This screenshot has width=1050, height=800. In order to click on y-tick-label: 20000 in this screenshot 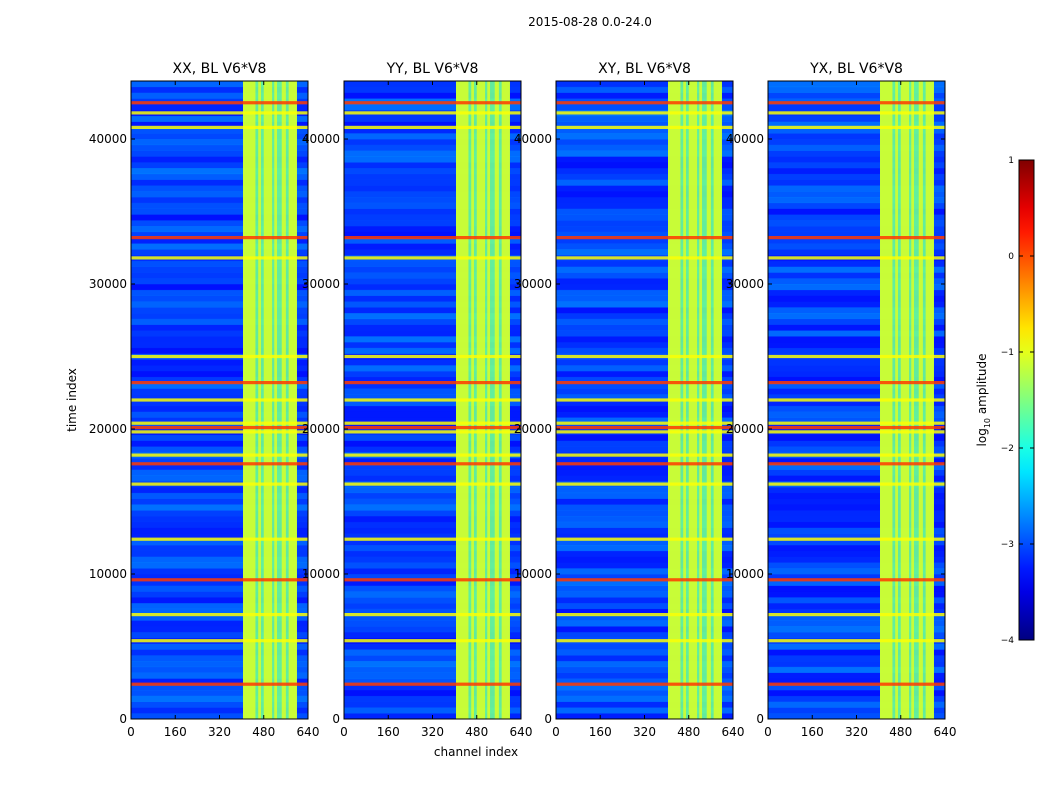, I will do `click(533, 429)`.